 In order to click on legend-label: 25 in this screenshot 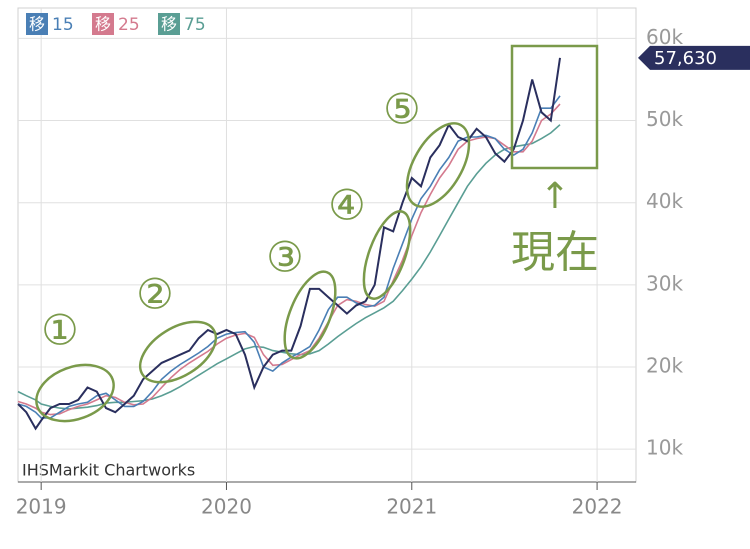, I will do `click(129, 25)`.